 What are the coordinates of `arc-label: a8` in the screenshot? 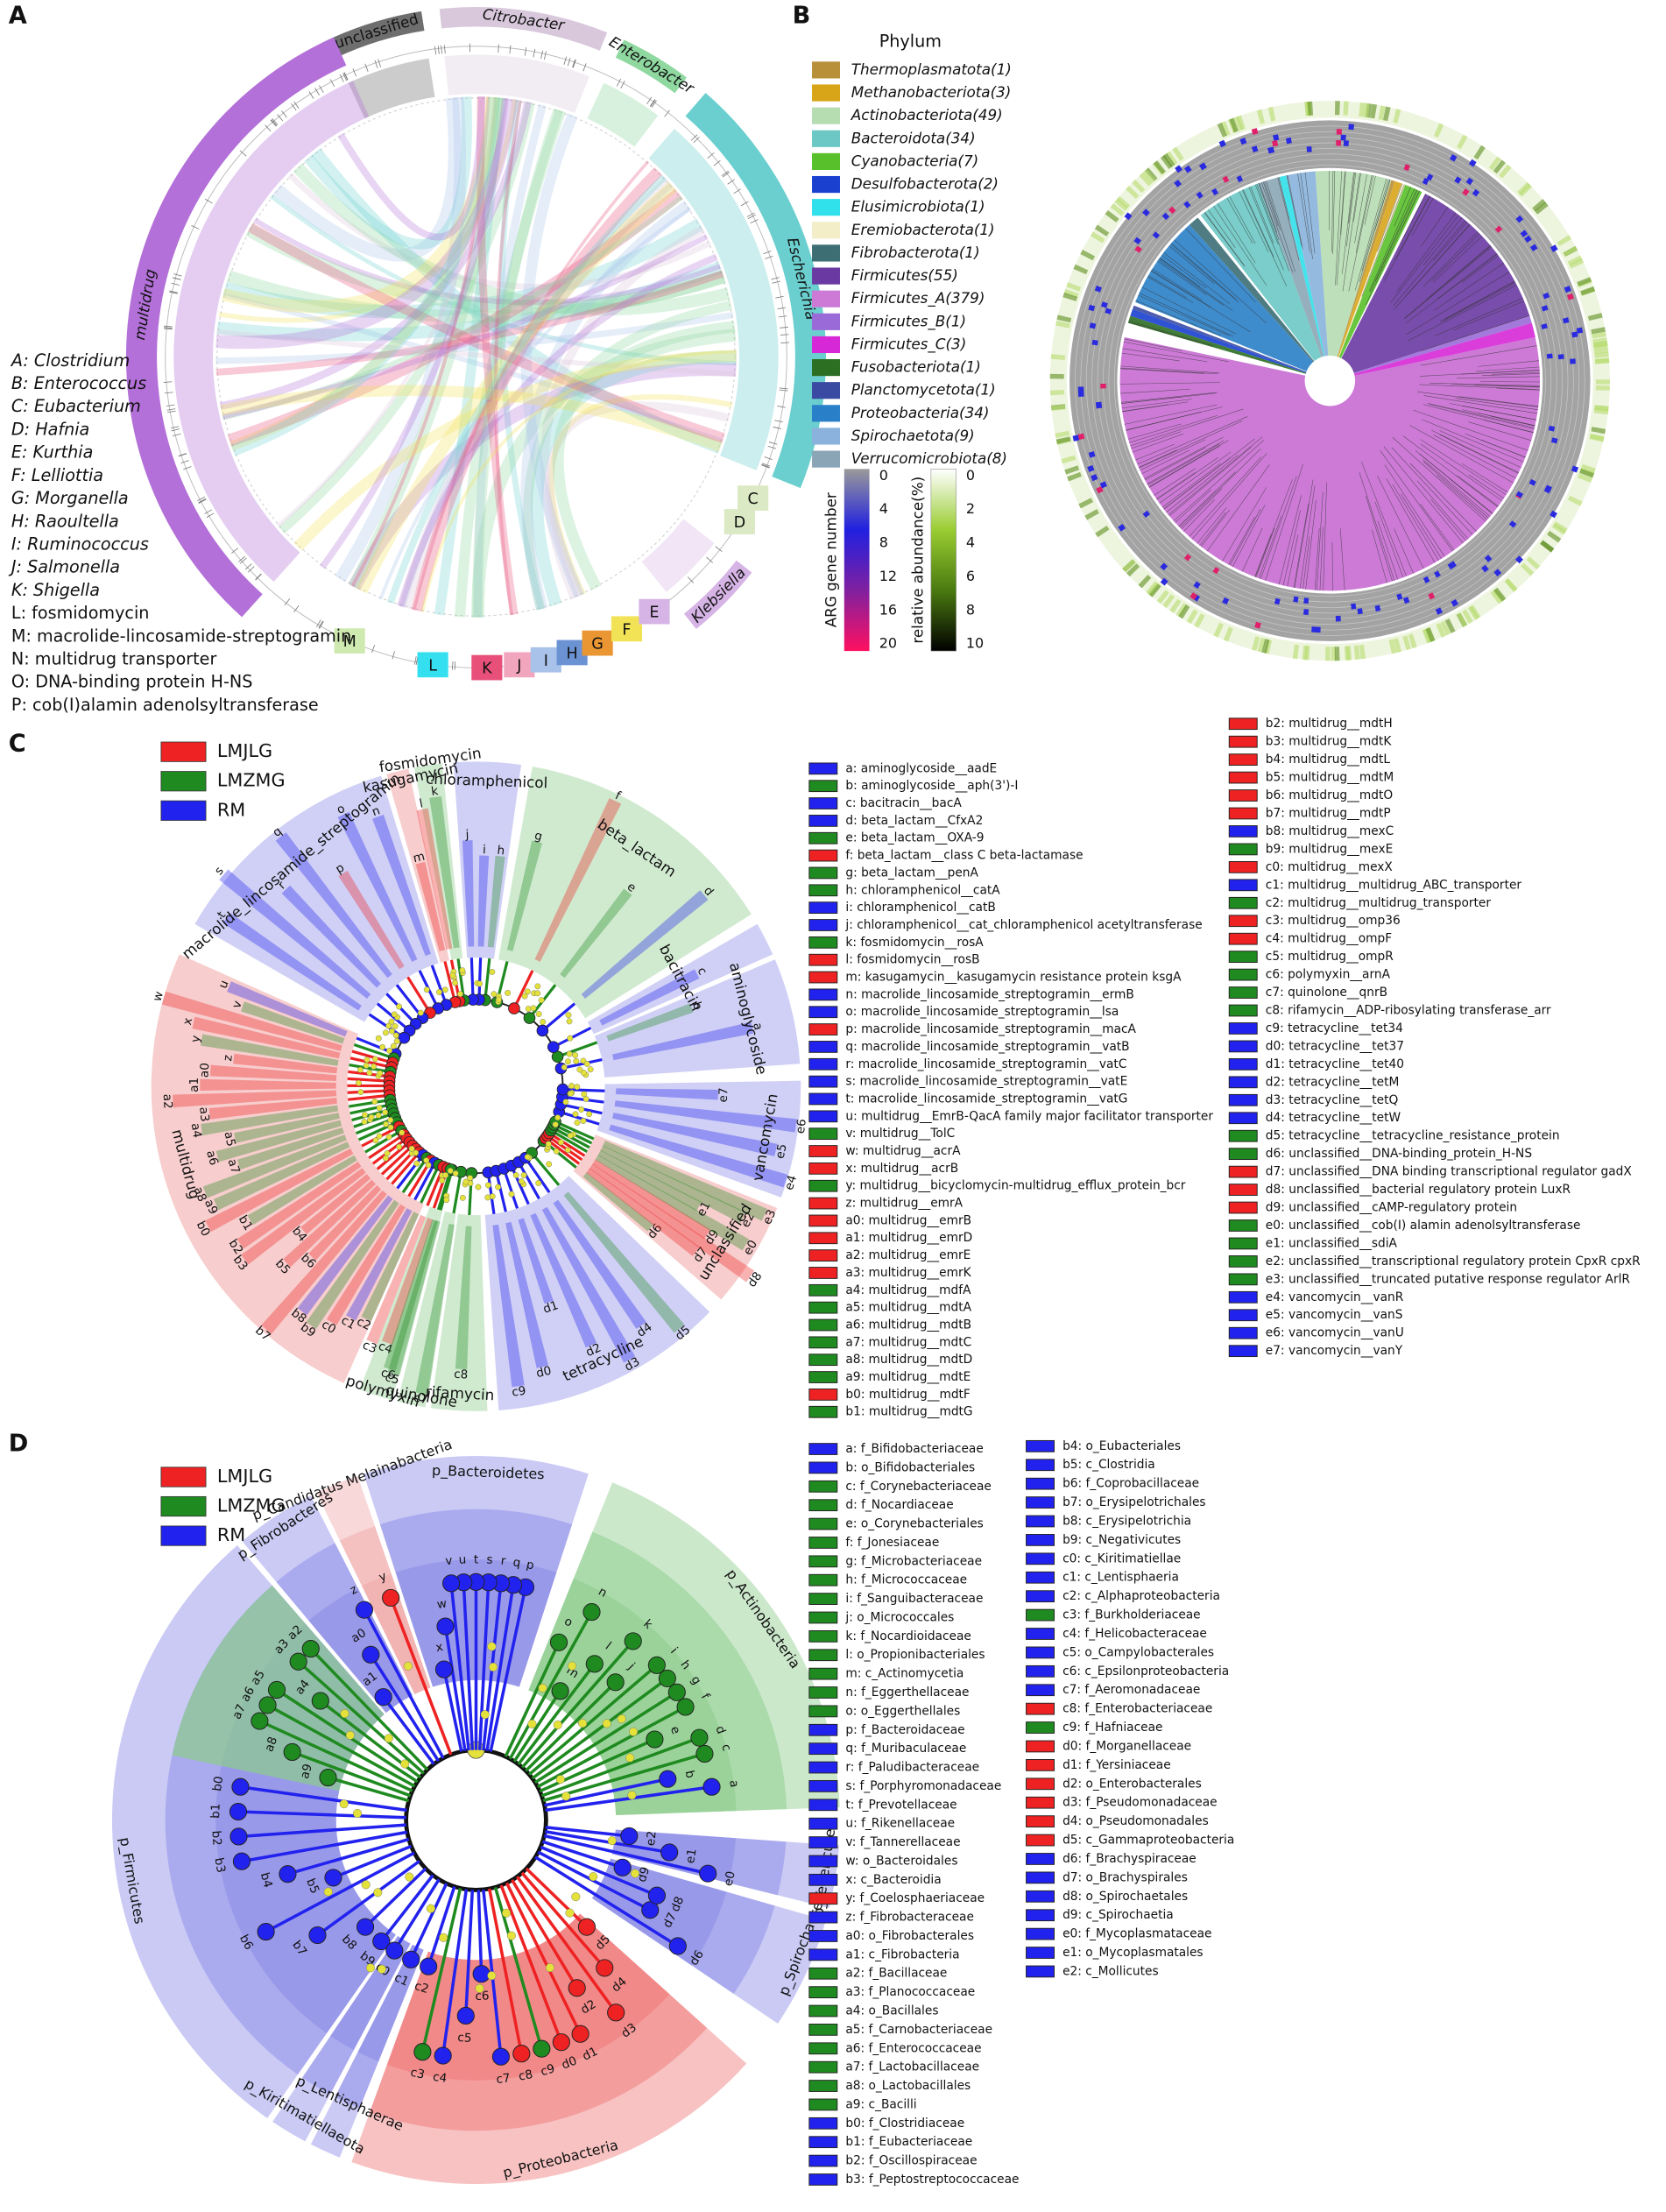 It's located at (200, 1195).